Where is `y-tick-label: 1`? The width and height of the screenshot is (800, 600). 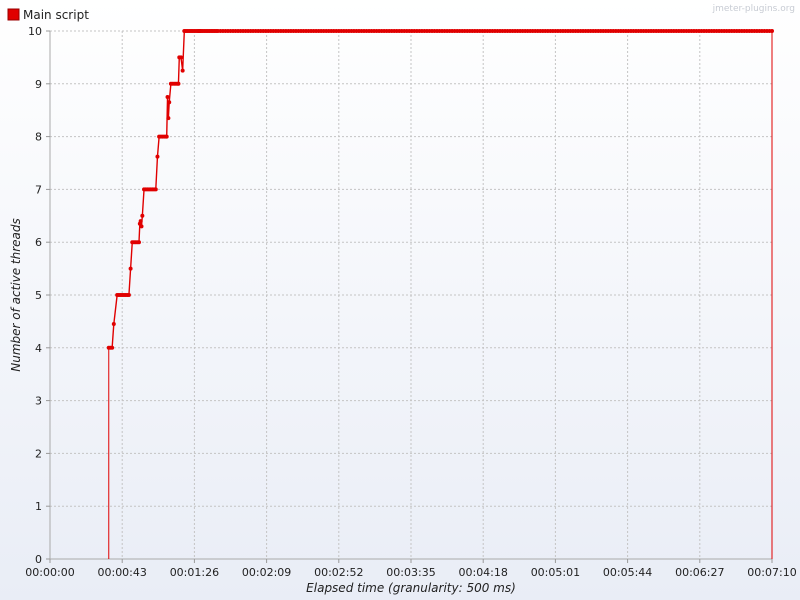
y-tick-label: 1 is located at coordinates (38, 506).